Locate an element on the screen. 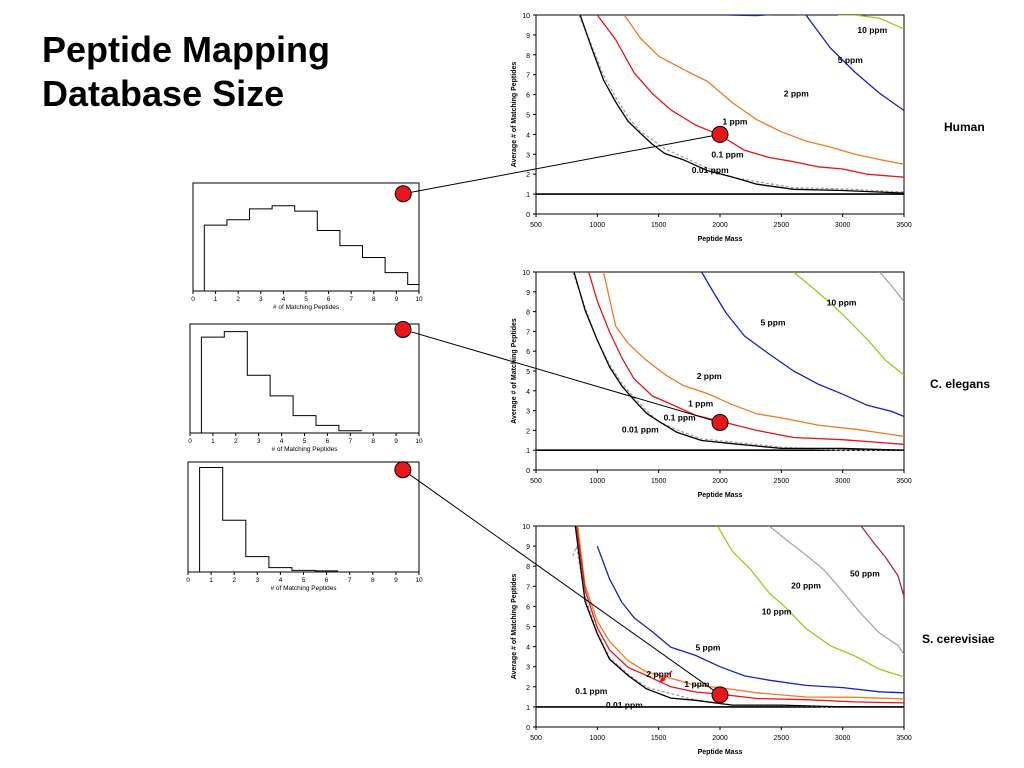 This screenshot has width=1024, height=768. x-tick-label: 2 is located at coordinates (234, 580).